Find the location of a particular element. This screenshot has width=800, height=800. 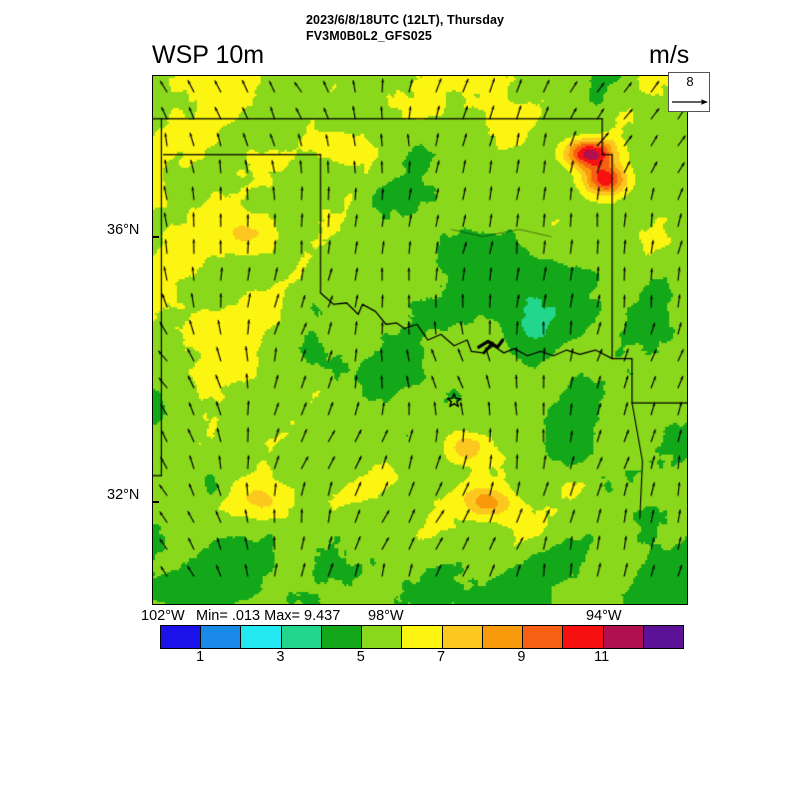

lon-label-94: 94°W is located at coordinates (604, 616).